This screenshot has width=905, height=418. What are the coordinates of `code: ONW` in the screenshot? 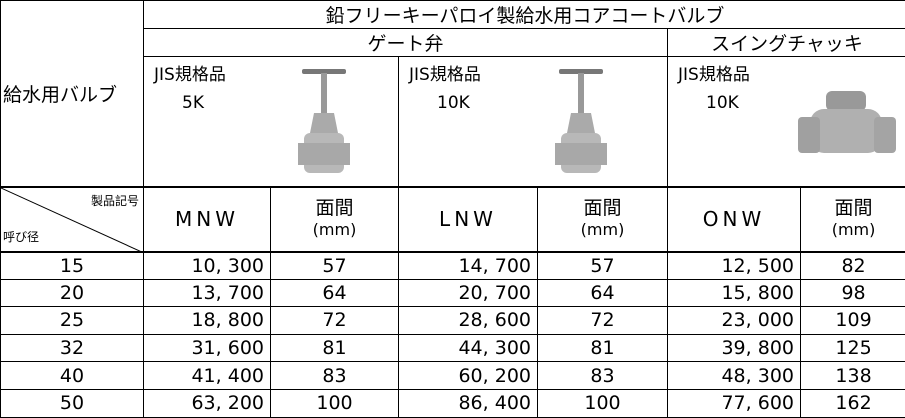 It's located at (734, 219).